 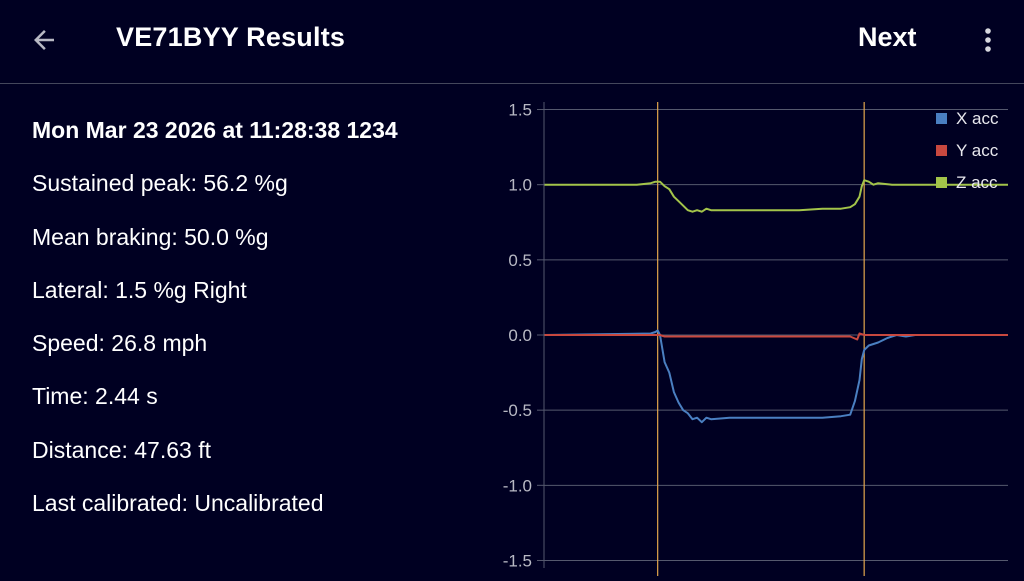 What do you see at coordinates (178, 503) in the screenshot?
I see `result-last-calibrated: Last calibrated: Uncalibrated` at bounding box center [178, 503].